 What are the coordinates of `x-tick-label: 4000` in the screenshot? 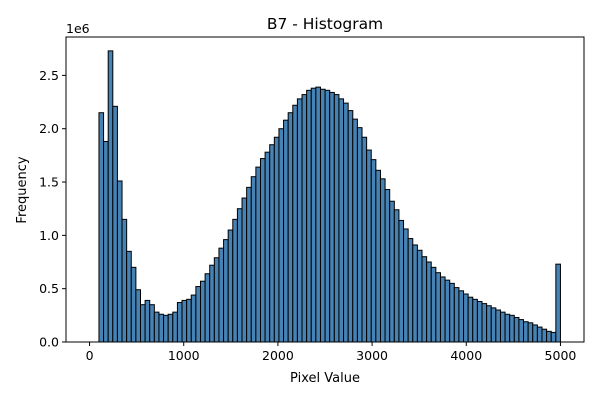 It's located at (466, 355).